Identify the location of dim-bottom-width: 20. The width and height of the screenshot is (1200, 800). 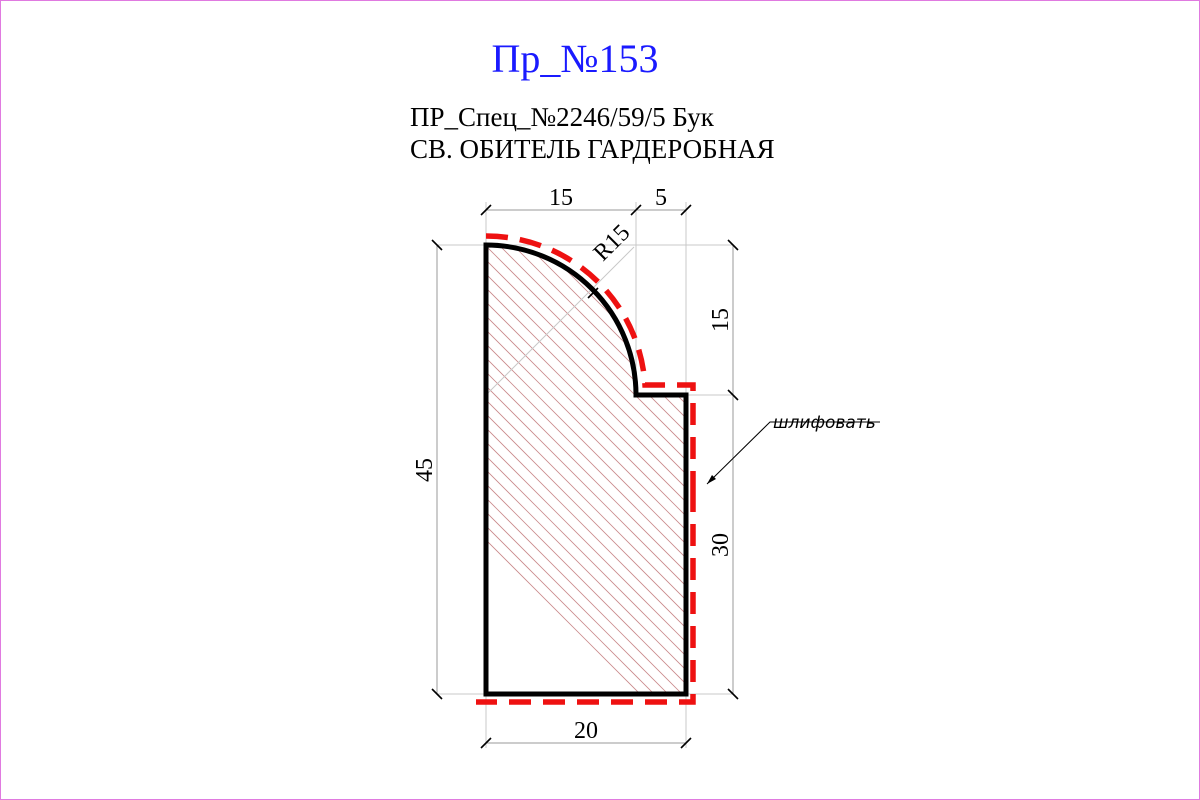
(586, 731).